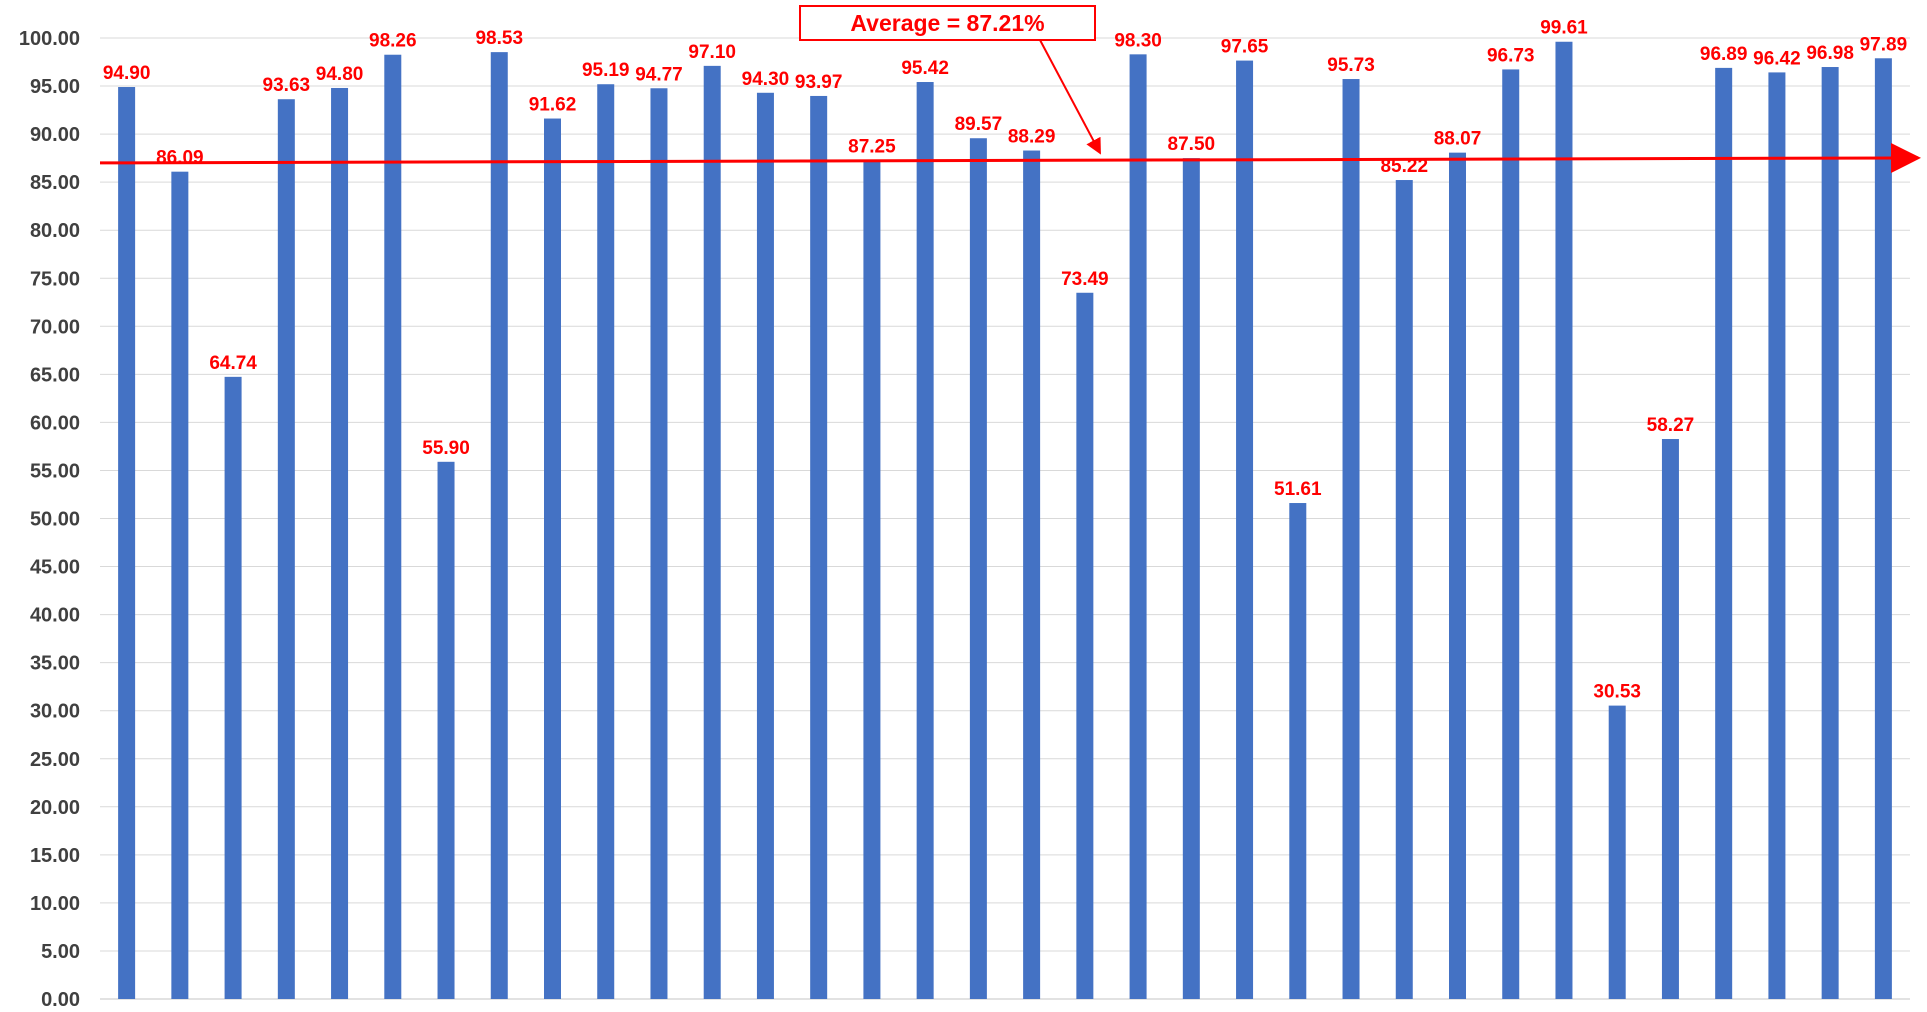  What do you see at coordinates (55, 760) in the screenshot?
I see `y-tick-label: 25.00` at bounding box center [55, 760].